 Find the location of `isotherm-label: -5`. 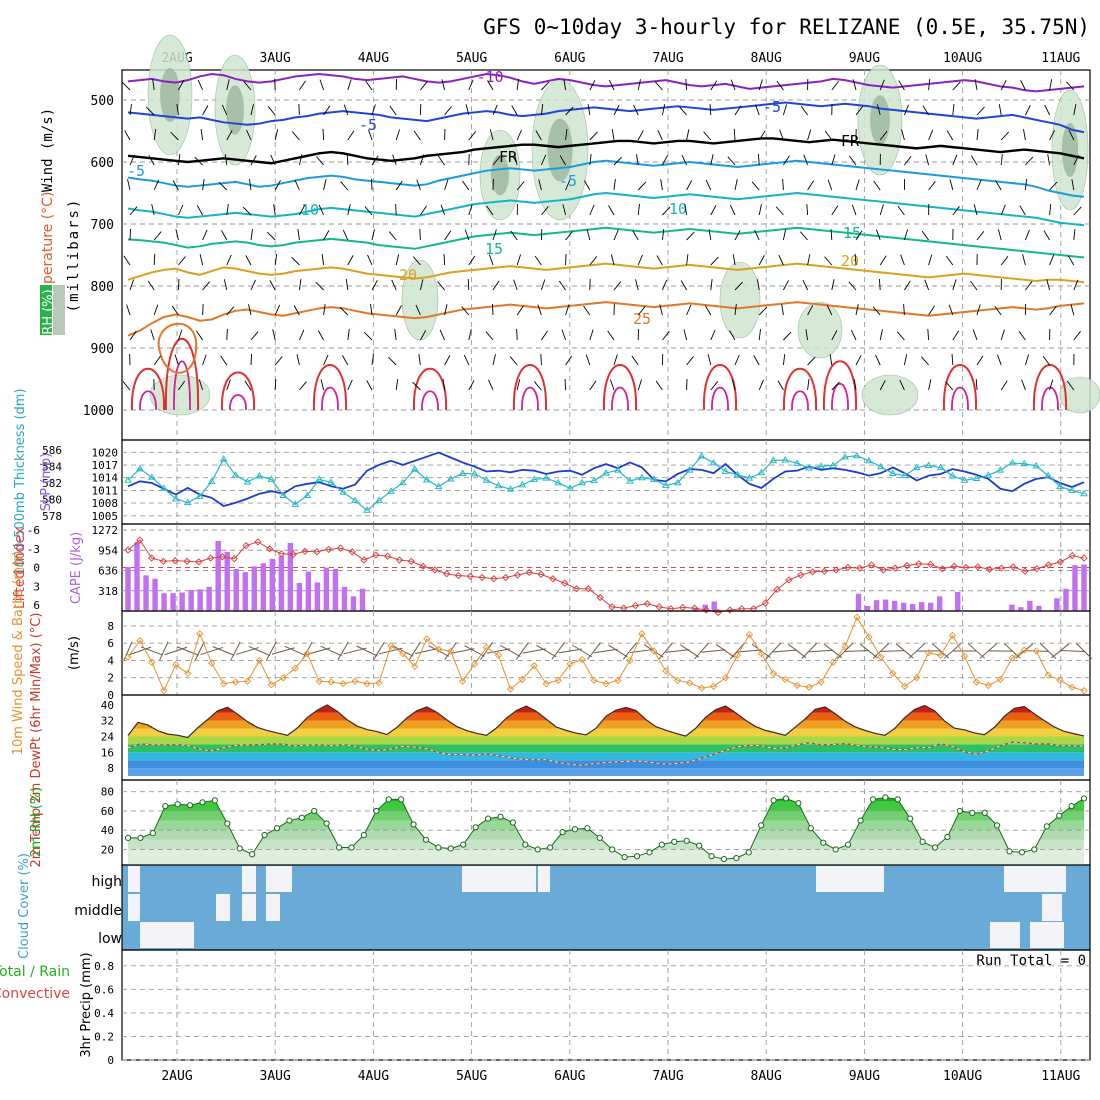

isotherm-label: -5 is located at coordinates (136, 171).